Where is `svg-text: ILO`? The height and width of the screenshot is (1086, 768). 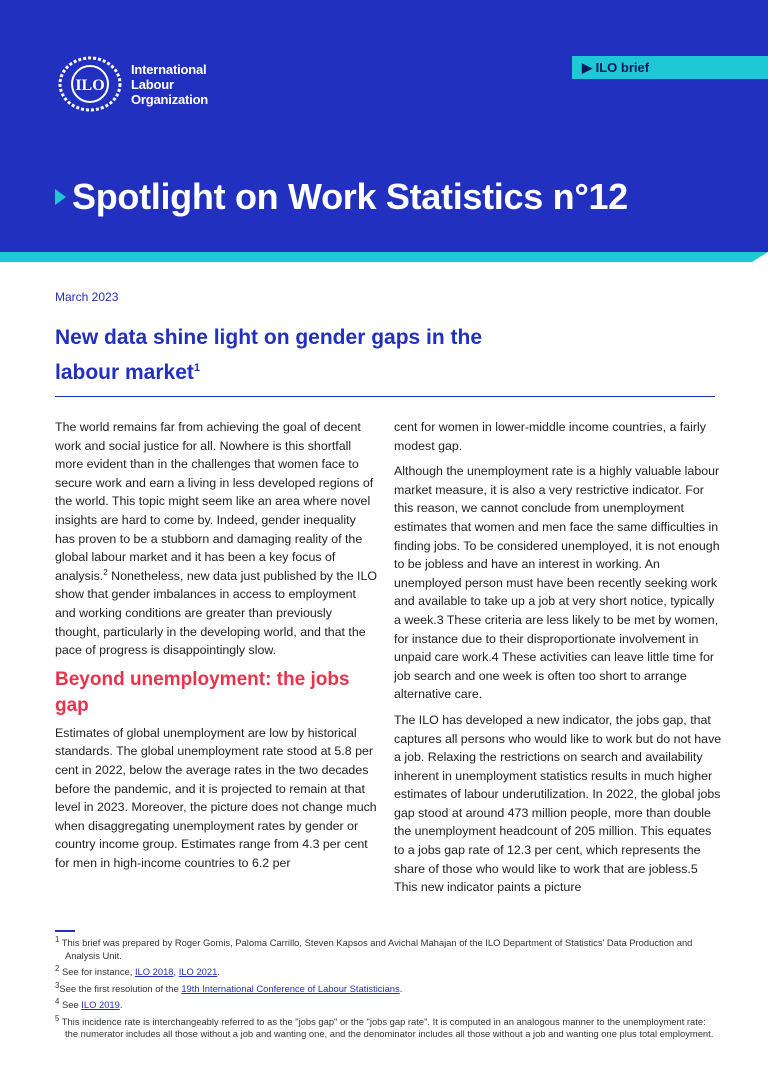 svg-text: ILO is located at coordinates (89, 85).